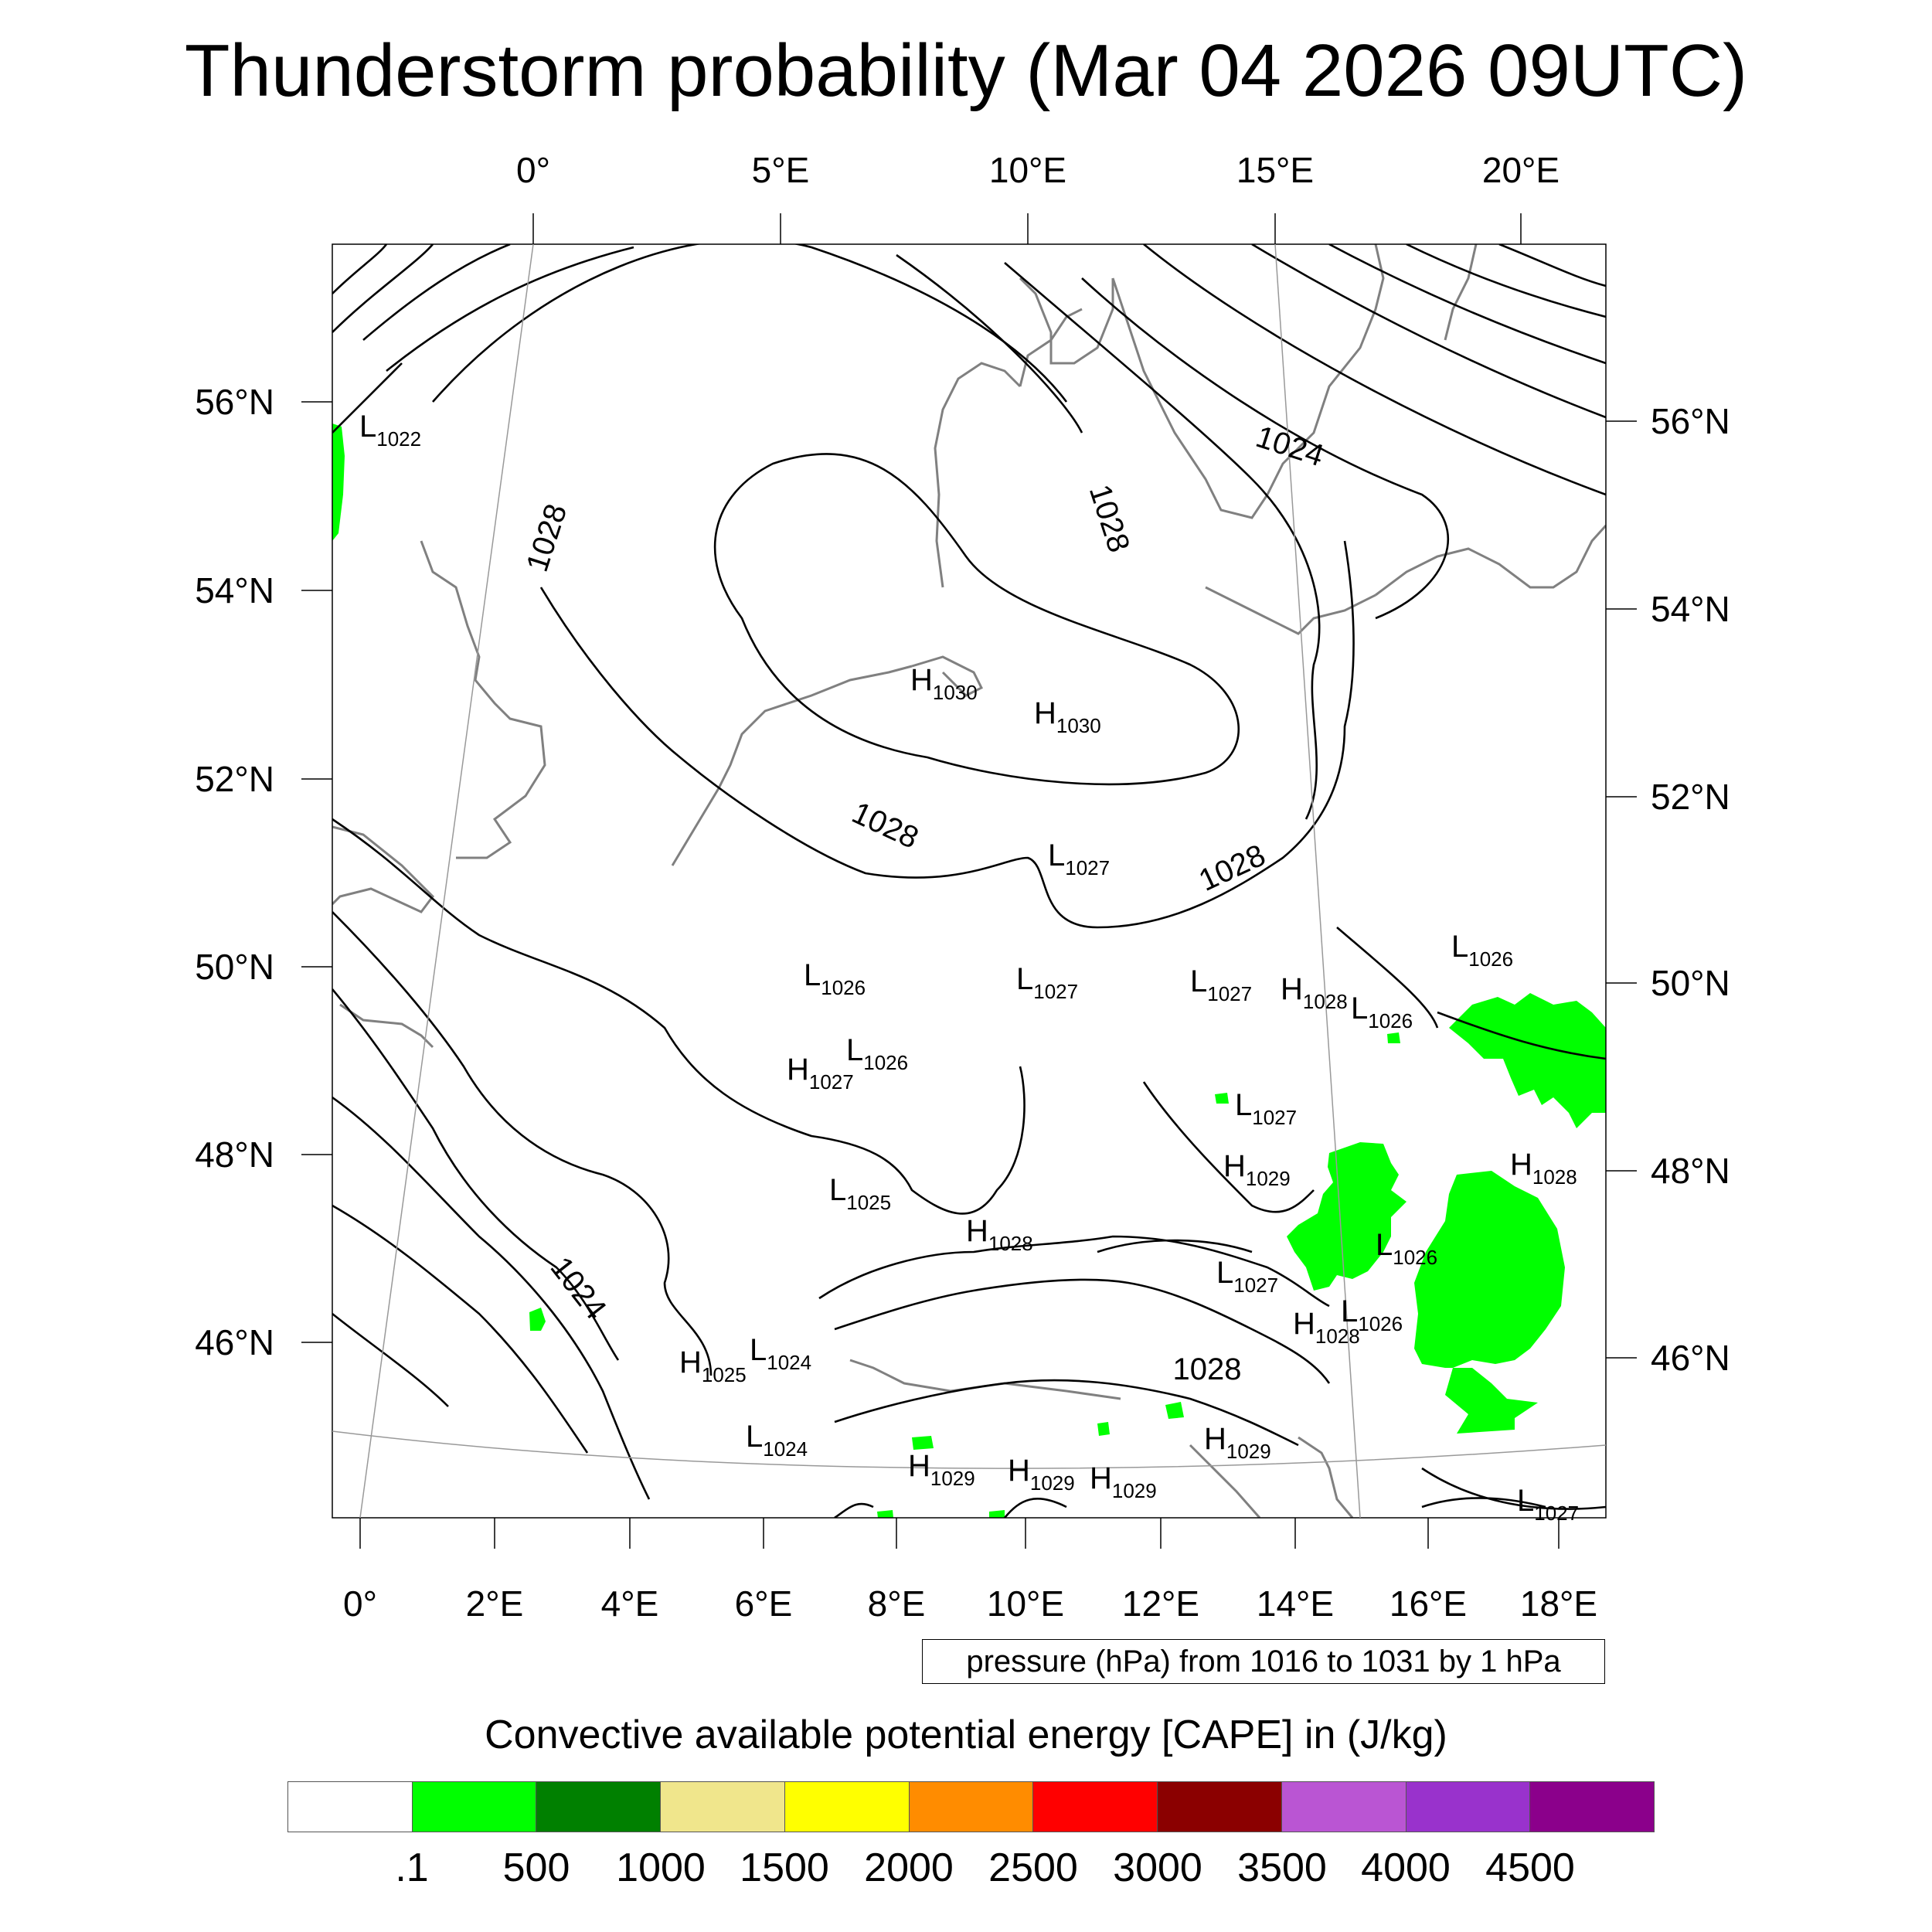  I want to click on lat-label-right: 54°N, so click(1690, 609).